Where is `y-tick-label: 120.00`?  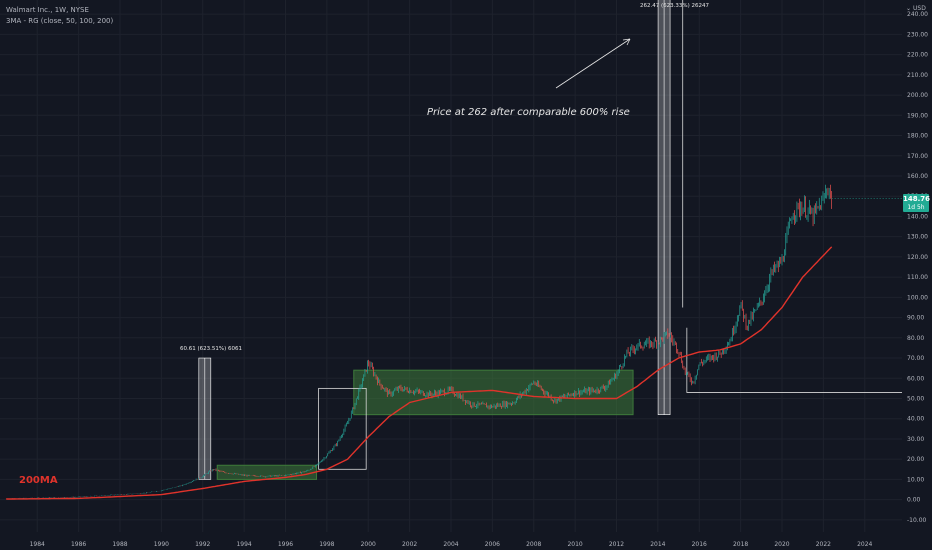 y-tick-label: 120.00 is located at coordinates (917, 257).